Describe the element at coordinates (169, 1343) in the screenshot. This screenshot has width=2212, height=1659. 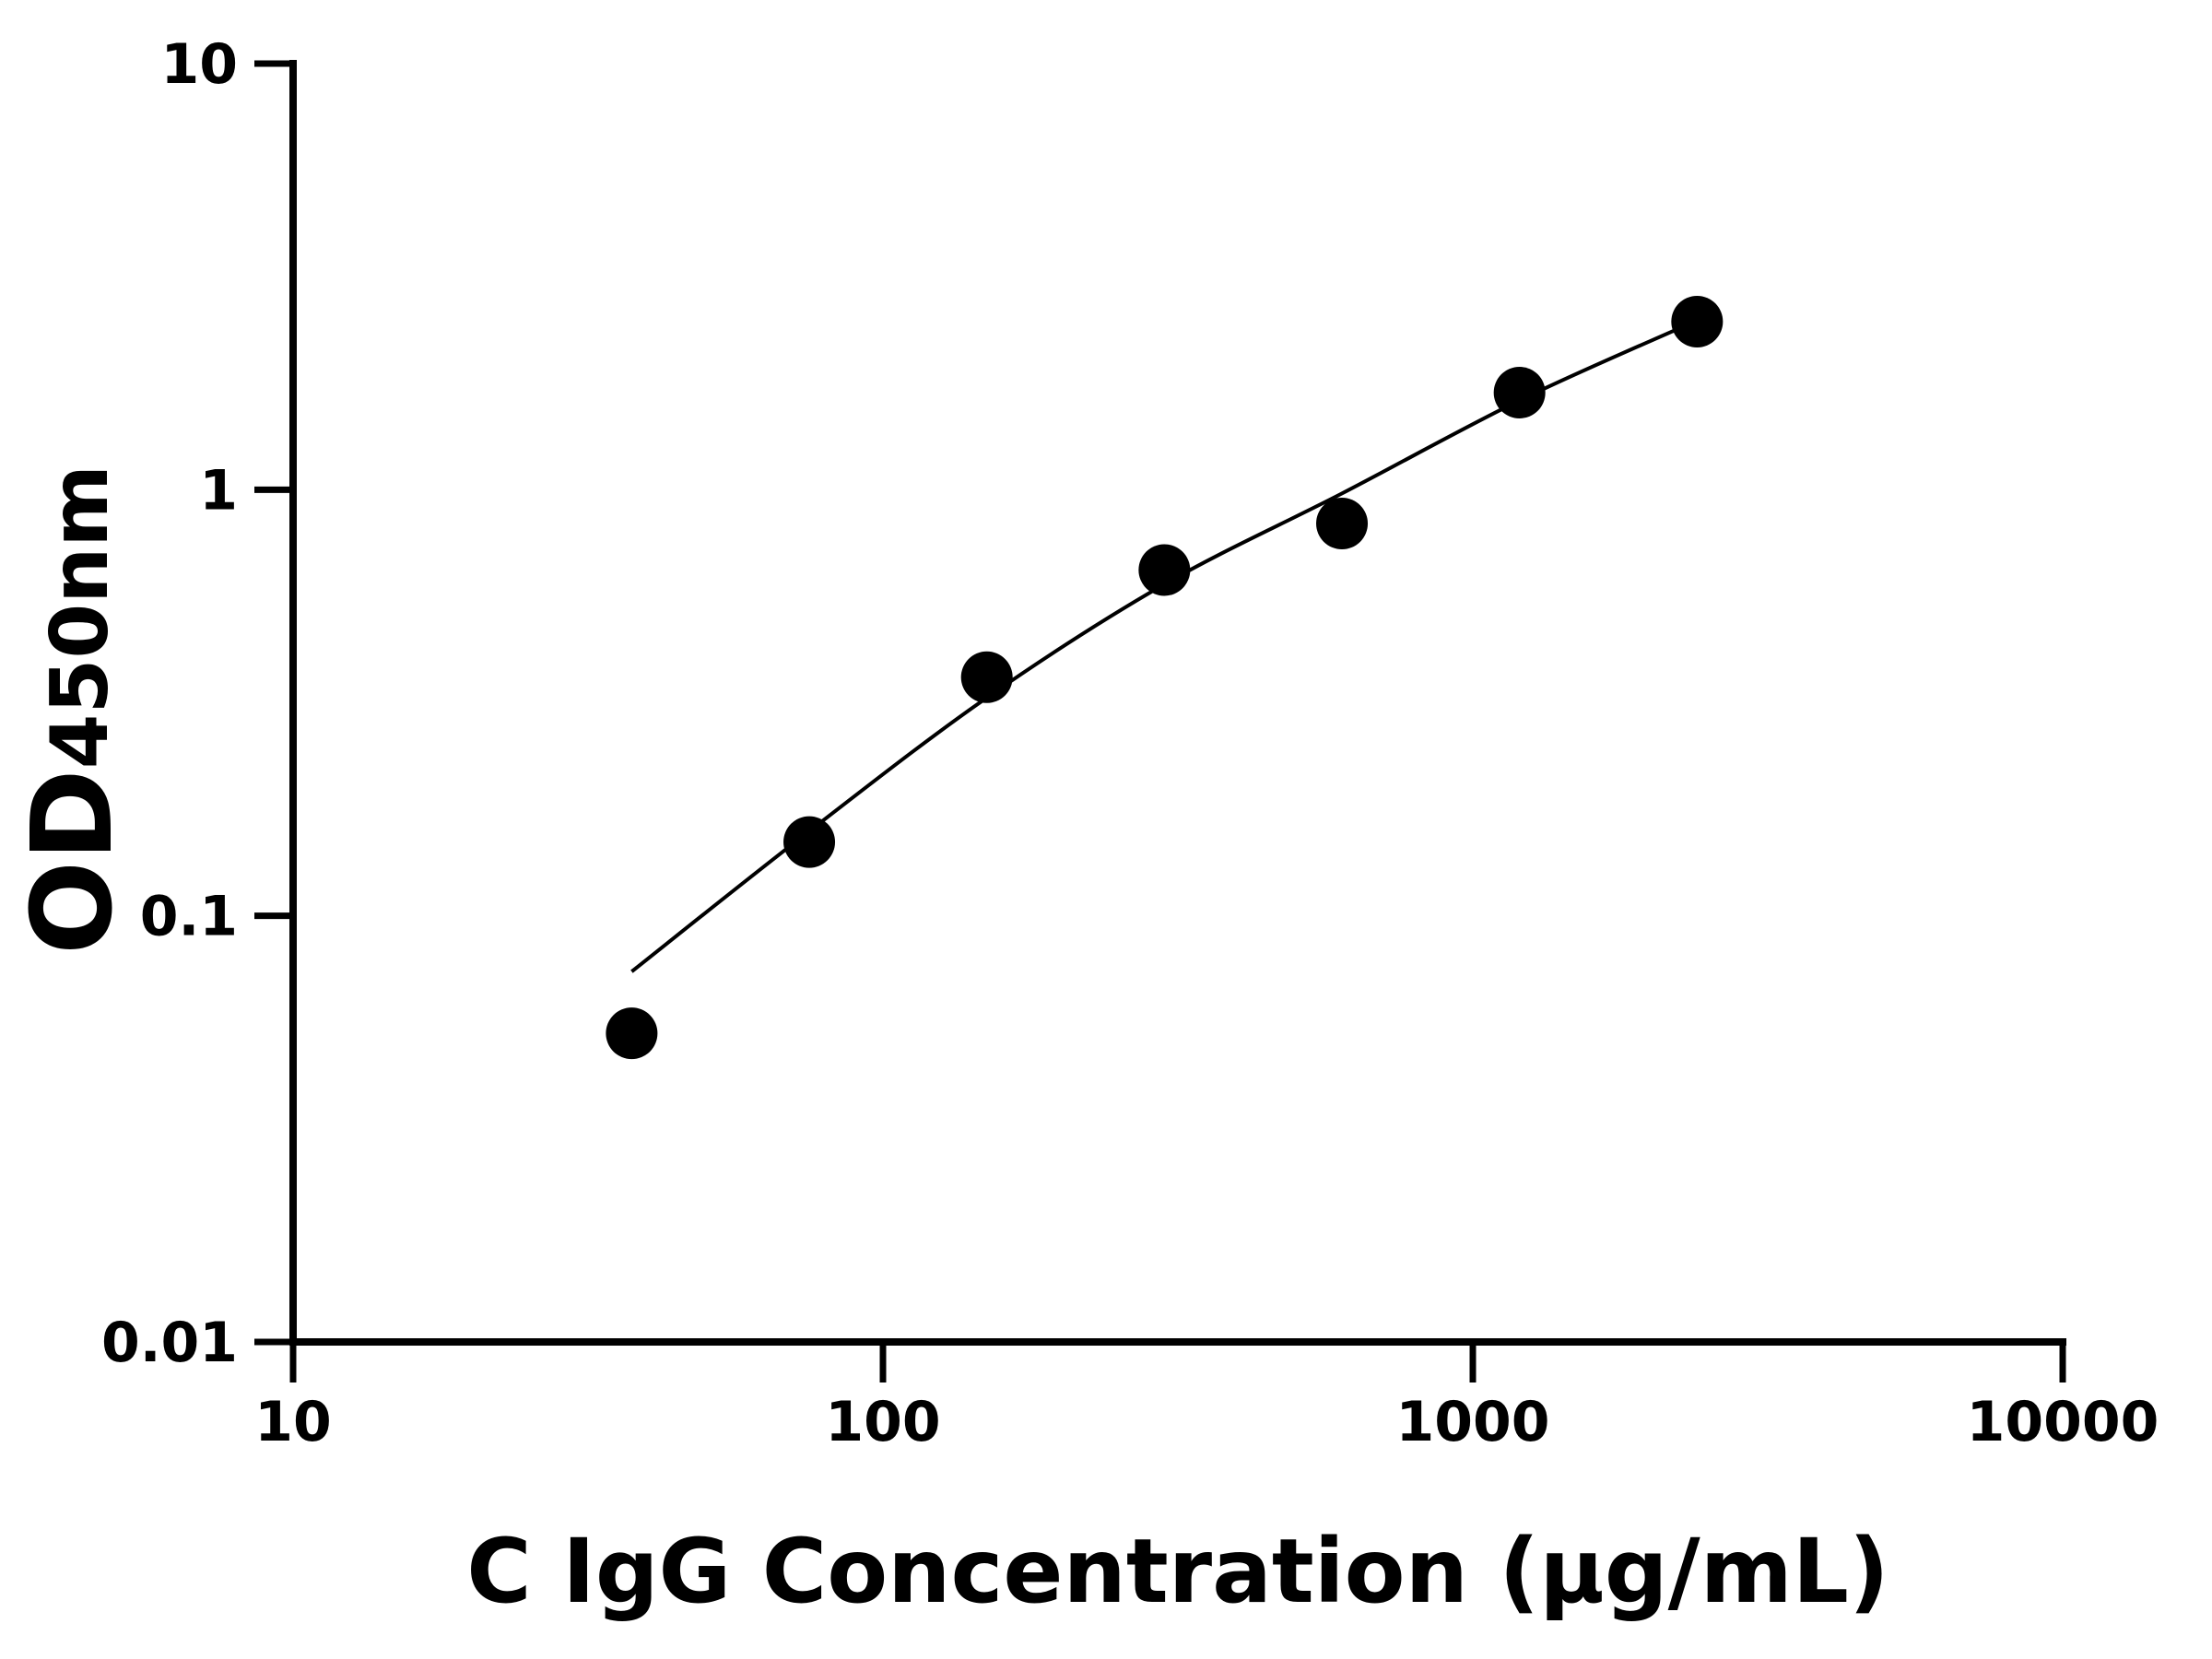
I see `y-tick-label: 0.01` at that location.